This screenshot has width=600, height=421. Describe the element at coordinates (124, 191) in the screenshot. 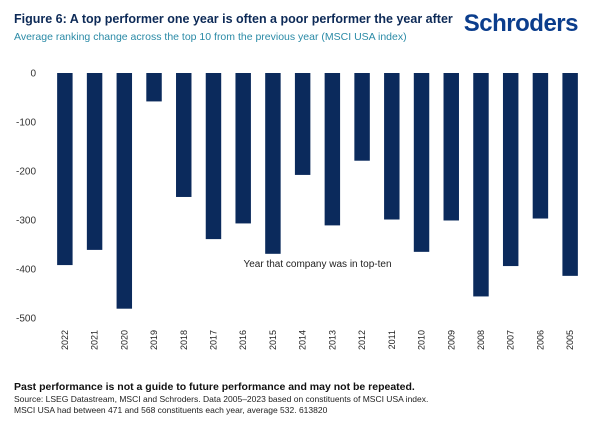

I see `bar-2020` at that location.